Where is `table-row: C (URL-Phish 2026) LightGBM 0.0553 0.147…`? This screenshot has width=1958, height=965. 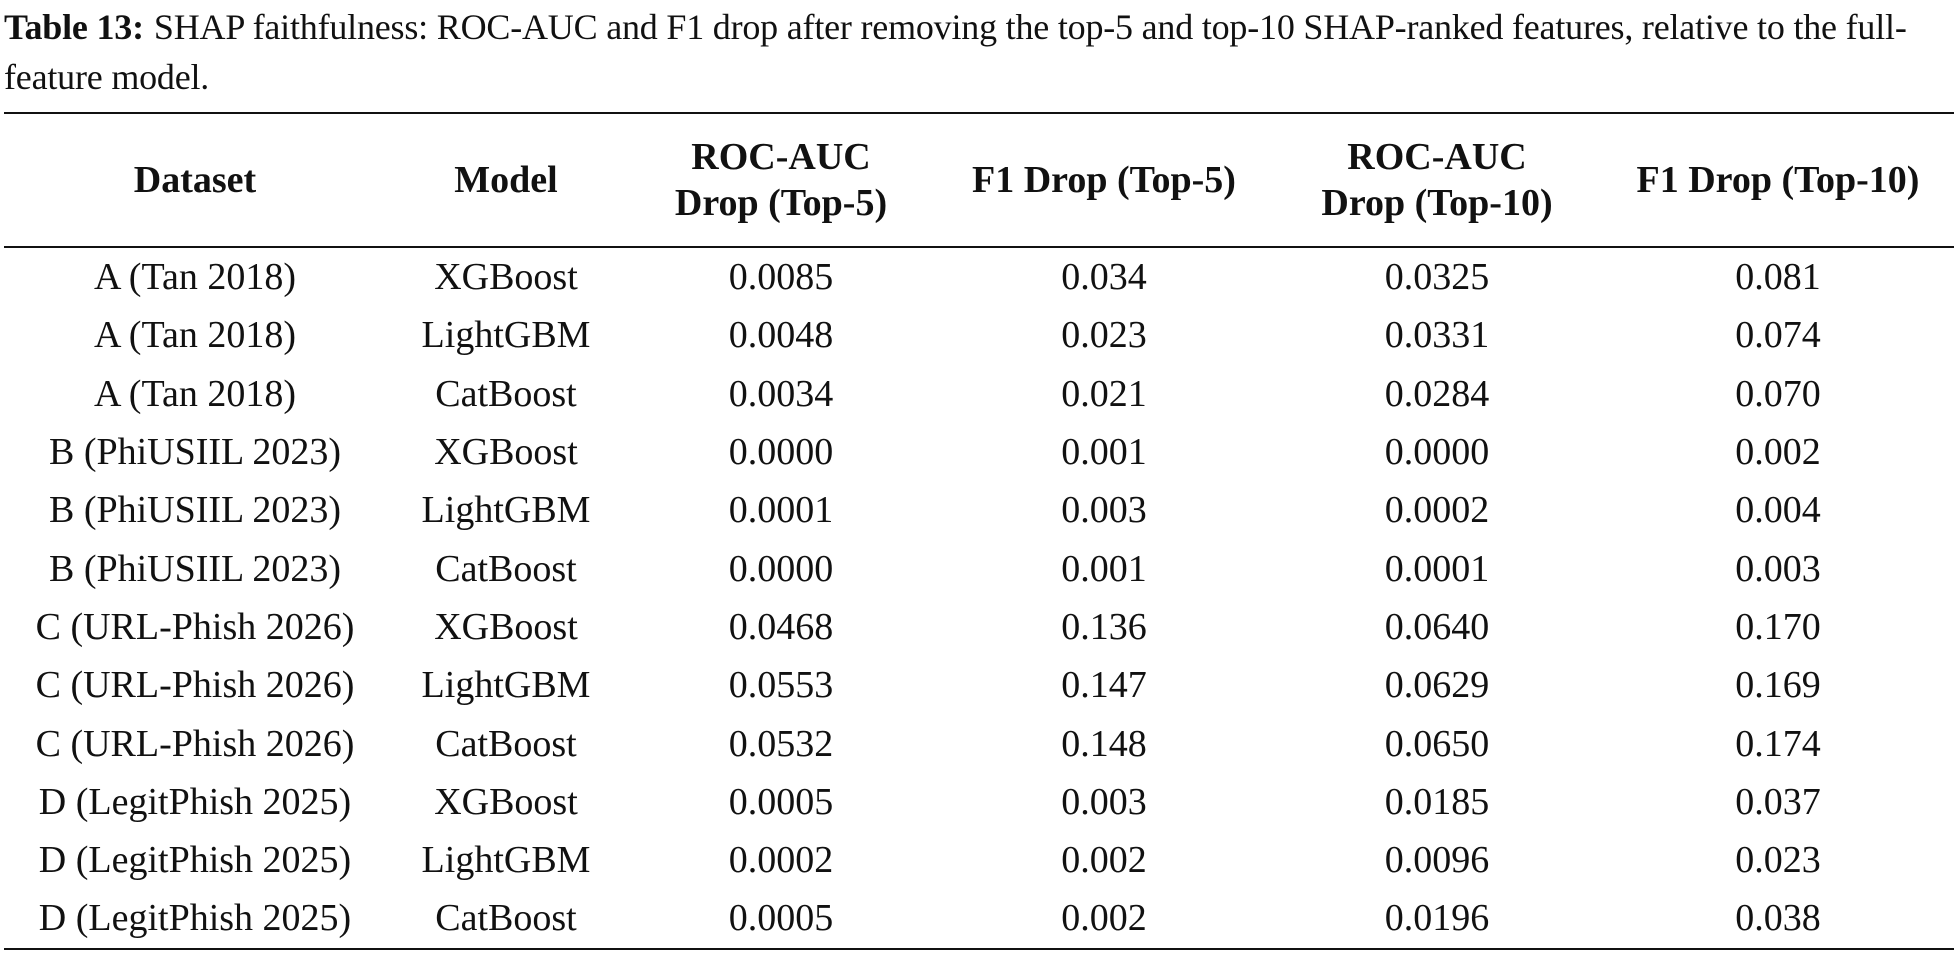 table-row: C (URL-Phish 2026) LightGBM 0.0553 0.147… is located at coordinates (979, 685).